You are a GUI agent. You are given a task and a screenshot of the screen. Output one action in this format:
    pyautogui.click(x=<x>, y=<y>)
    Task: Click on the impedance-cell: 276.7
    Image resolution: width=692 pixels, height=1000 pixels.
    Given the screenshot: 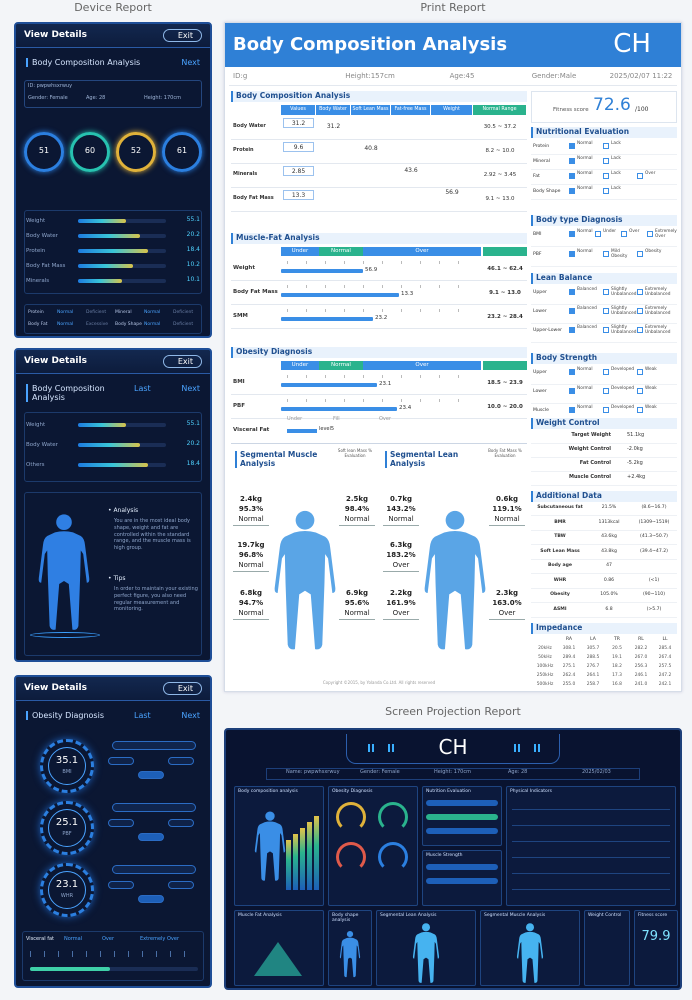 What is the action you would take?
    pyautogui.click(x=593, y=666)
    